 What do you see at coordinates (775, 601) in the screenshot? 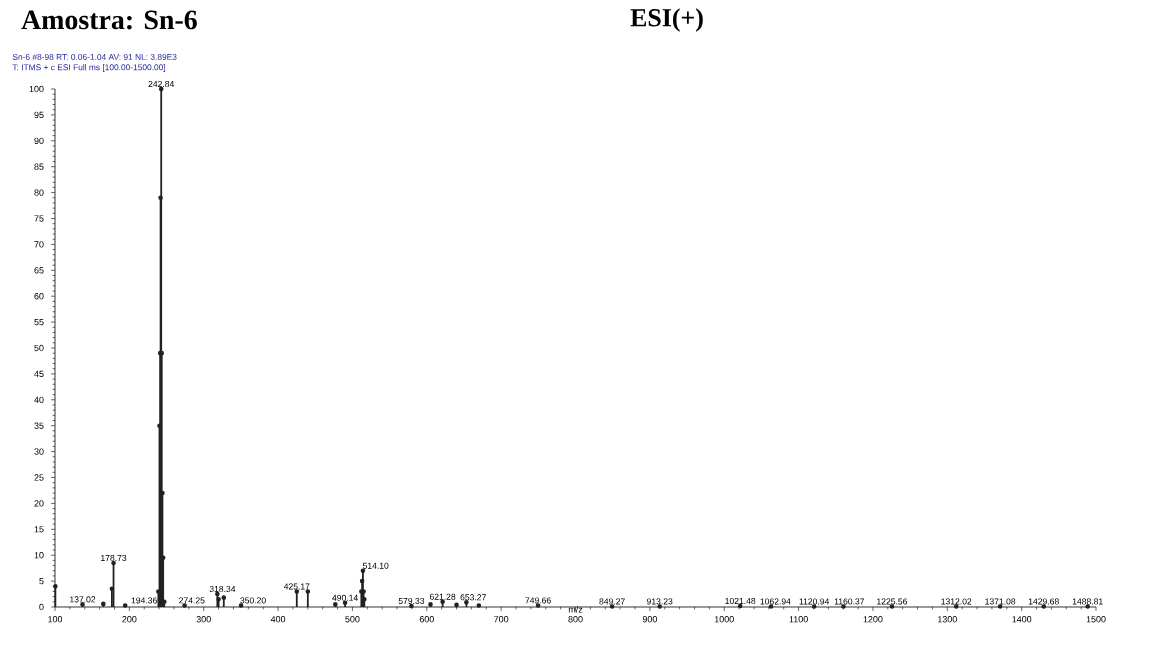
I see `annotation: 1062.94` at bounding box center [775, 601].